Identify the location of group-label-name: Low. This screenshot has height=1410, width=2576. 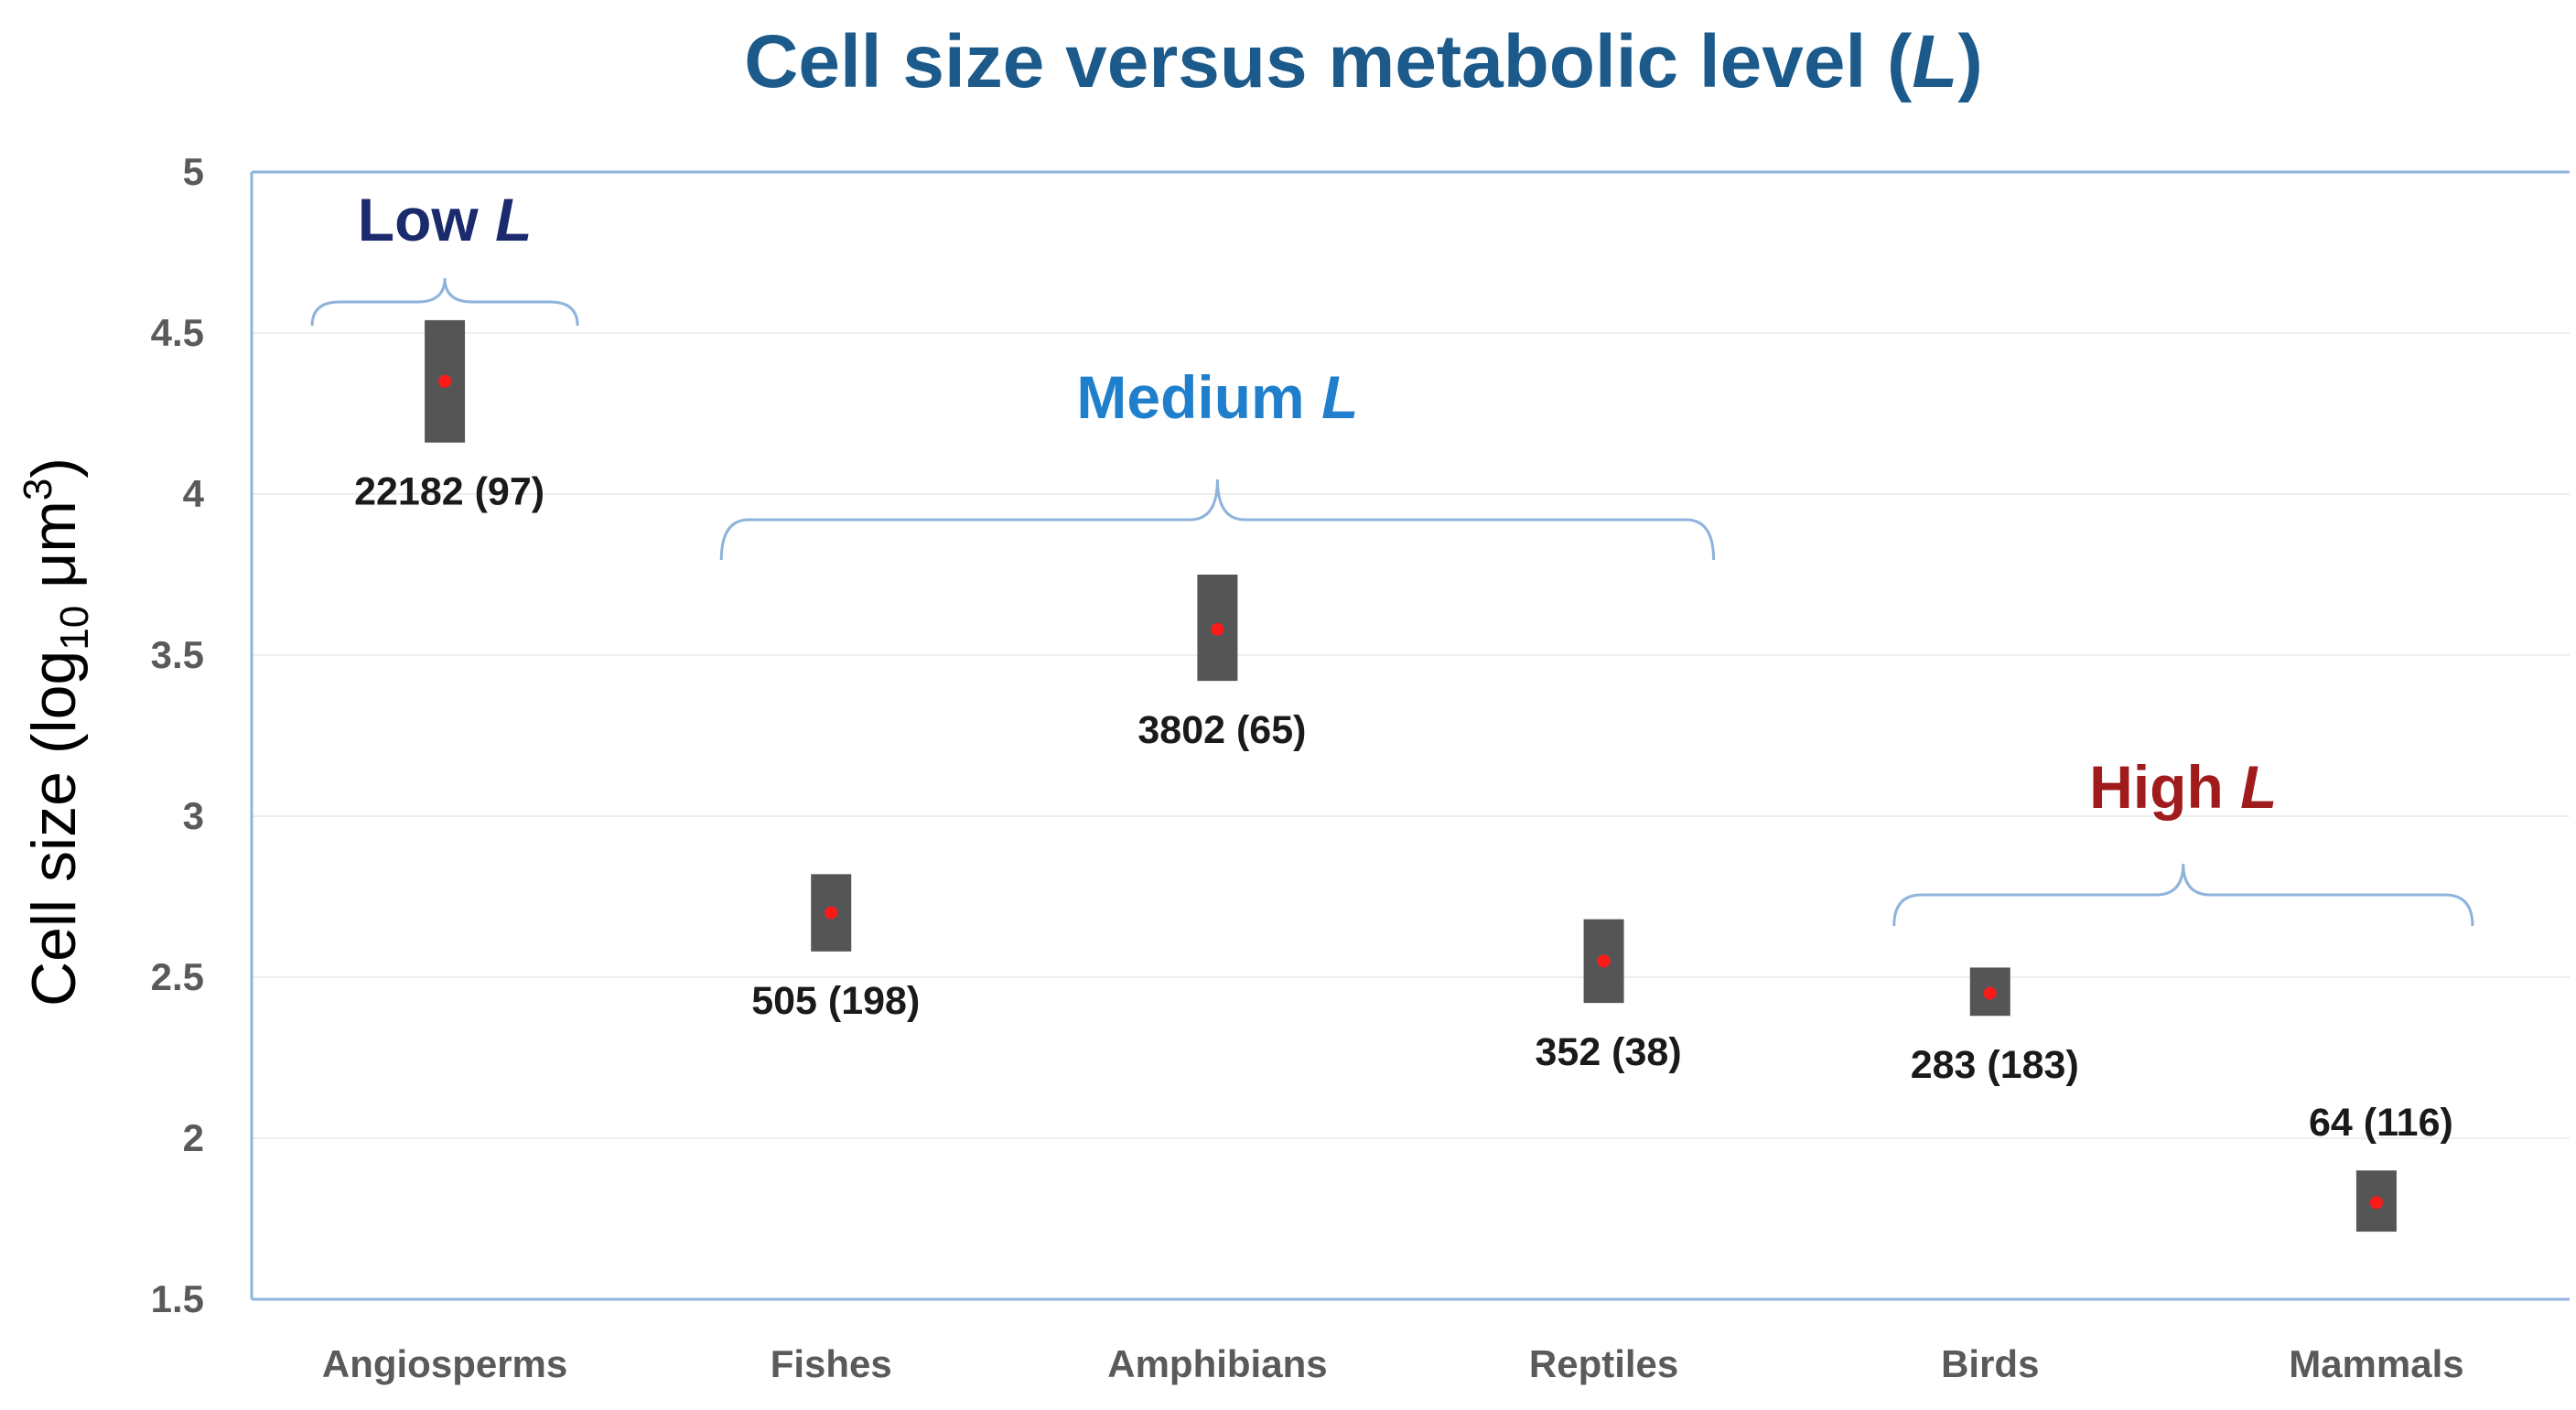
(426, 219).